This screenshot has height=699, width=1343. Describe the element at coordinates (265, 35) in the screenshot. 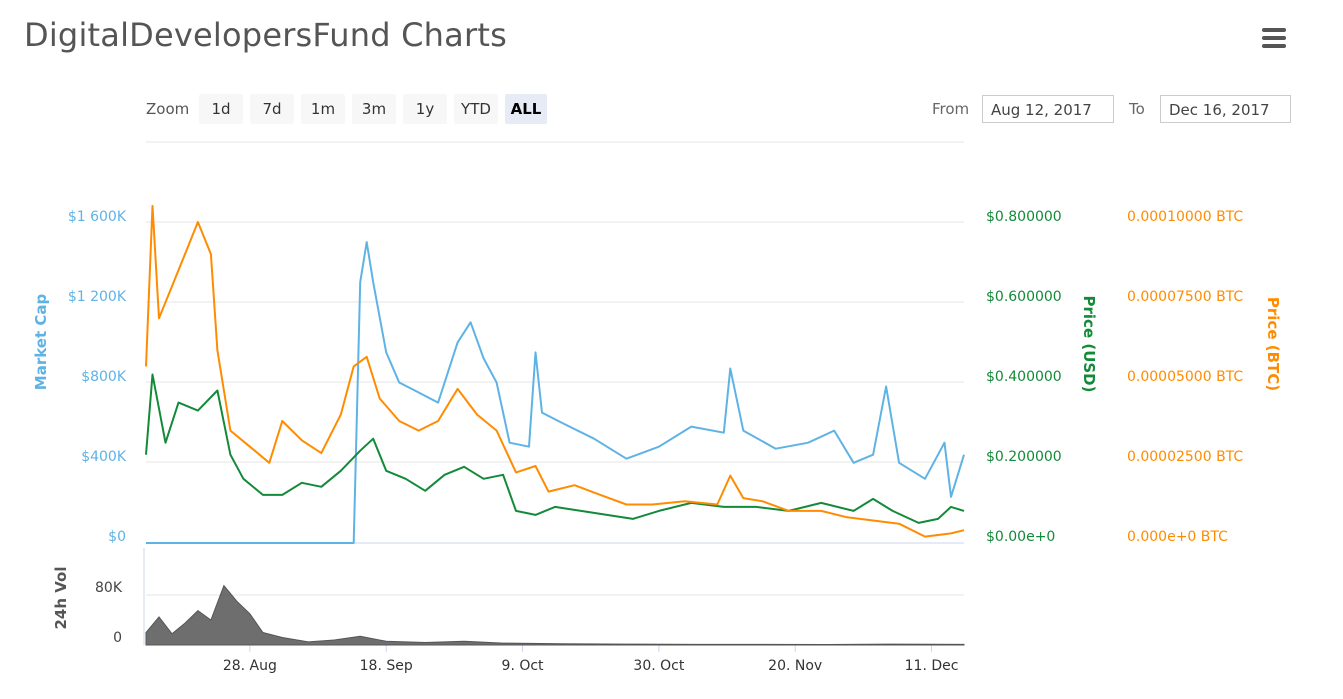

I see `page-title: DigitalDevelopersFund Charts` at that location.